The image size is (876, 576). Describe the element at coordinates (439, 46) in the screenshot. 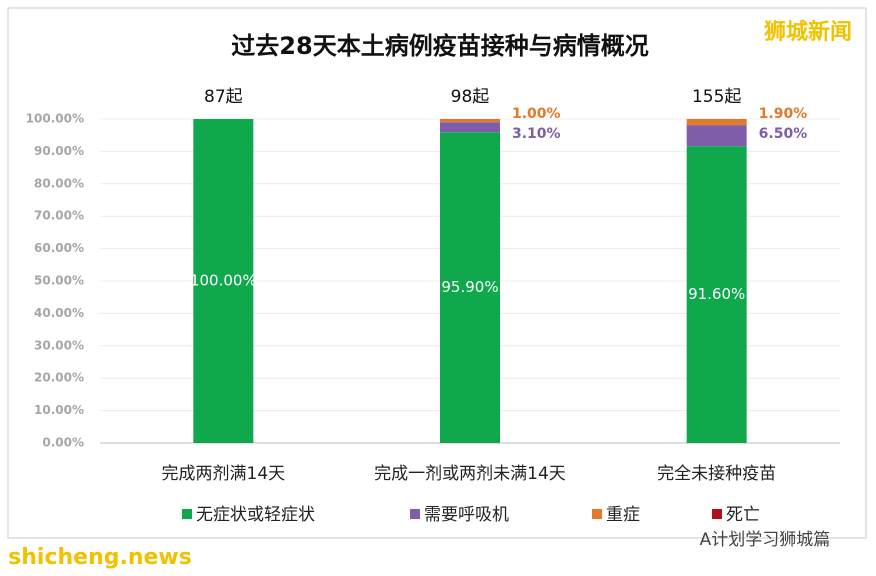

I see `chart-title: 过去28天本土病例疫苗接种与病情概况` at that location.